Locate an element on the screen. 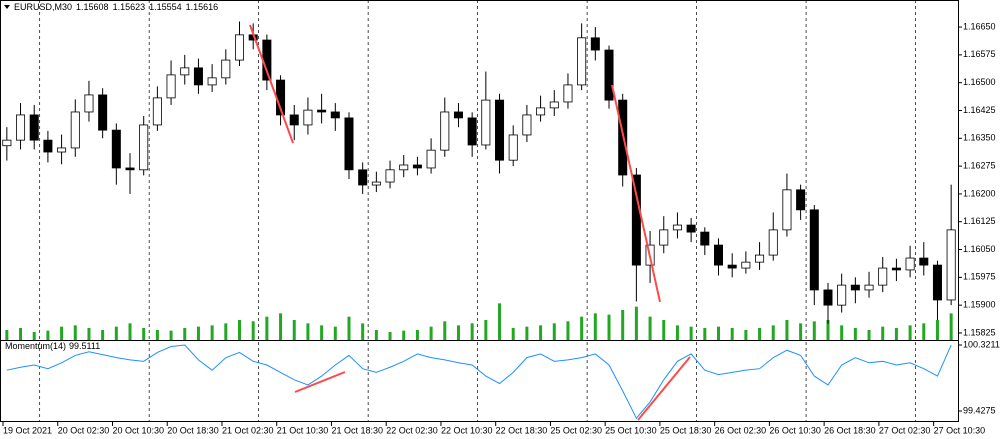 Image resolution: width=1000 pixels, height=439 pixels. y-tick-label: 1.16650 is located at coordinates (979, 26).